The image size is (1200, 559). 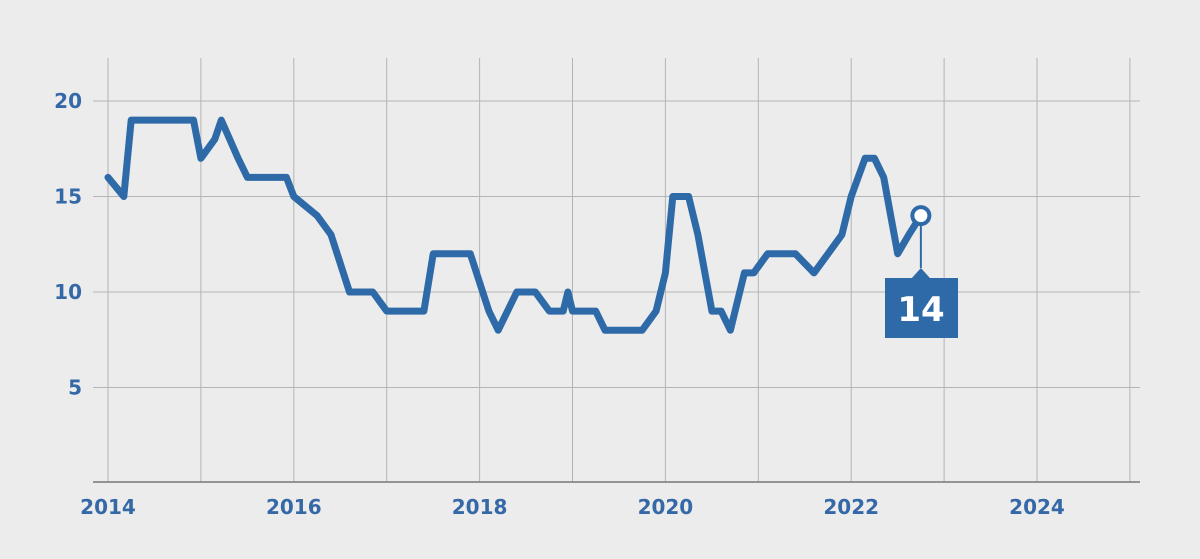 What do you see at coordinates (480, 507) in the screenshot?
I see `x-tick-label: 2018` at bounding box center [480, 507].